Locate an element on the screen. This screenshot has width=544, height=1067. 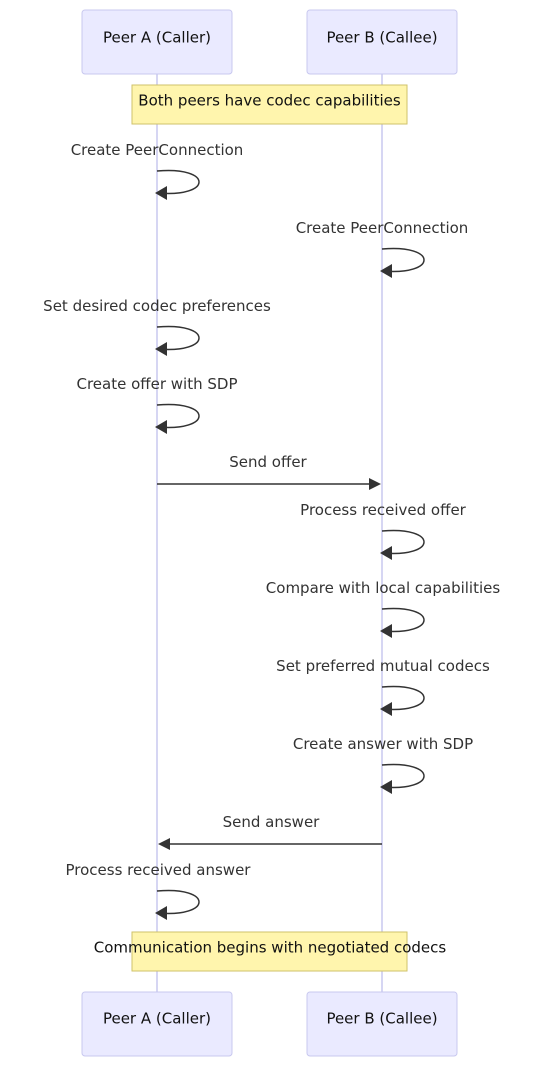
note-text: Both peers have codec capabilities is located at coordinates (269, 101).